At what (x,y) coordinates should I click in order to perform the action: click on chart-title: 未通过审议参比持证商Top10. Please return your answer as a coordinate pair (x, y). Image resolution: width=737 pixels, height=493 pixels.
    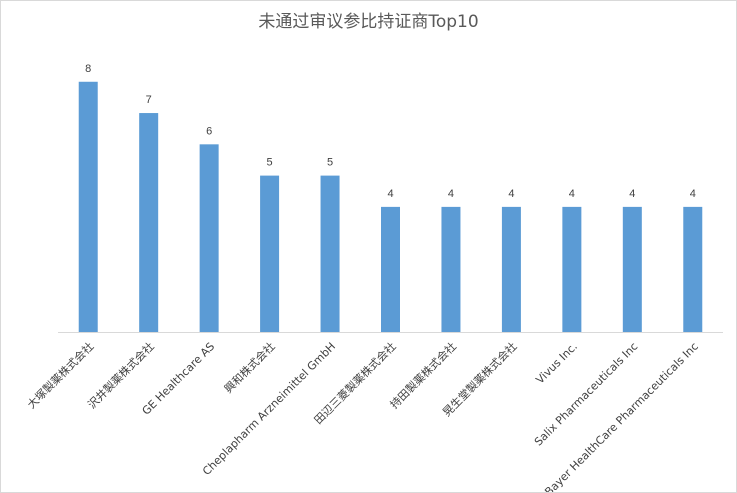
    Looking at the image, I should click on (368, 22).